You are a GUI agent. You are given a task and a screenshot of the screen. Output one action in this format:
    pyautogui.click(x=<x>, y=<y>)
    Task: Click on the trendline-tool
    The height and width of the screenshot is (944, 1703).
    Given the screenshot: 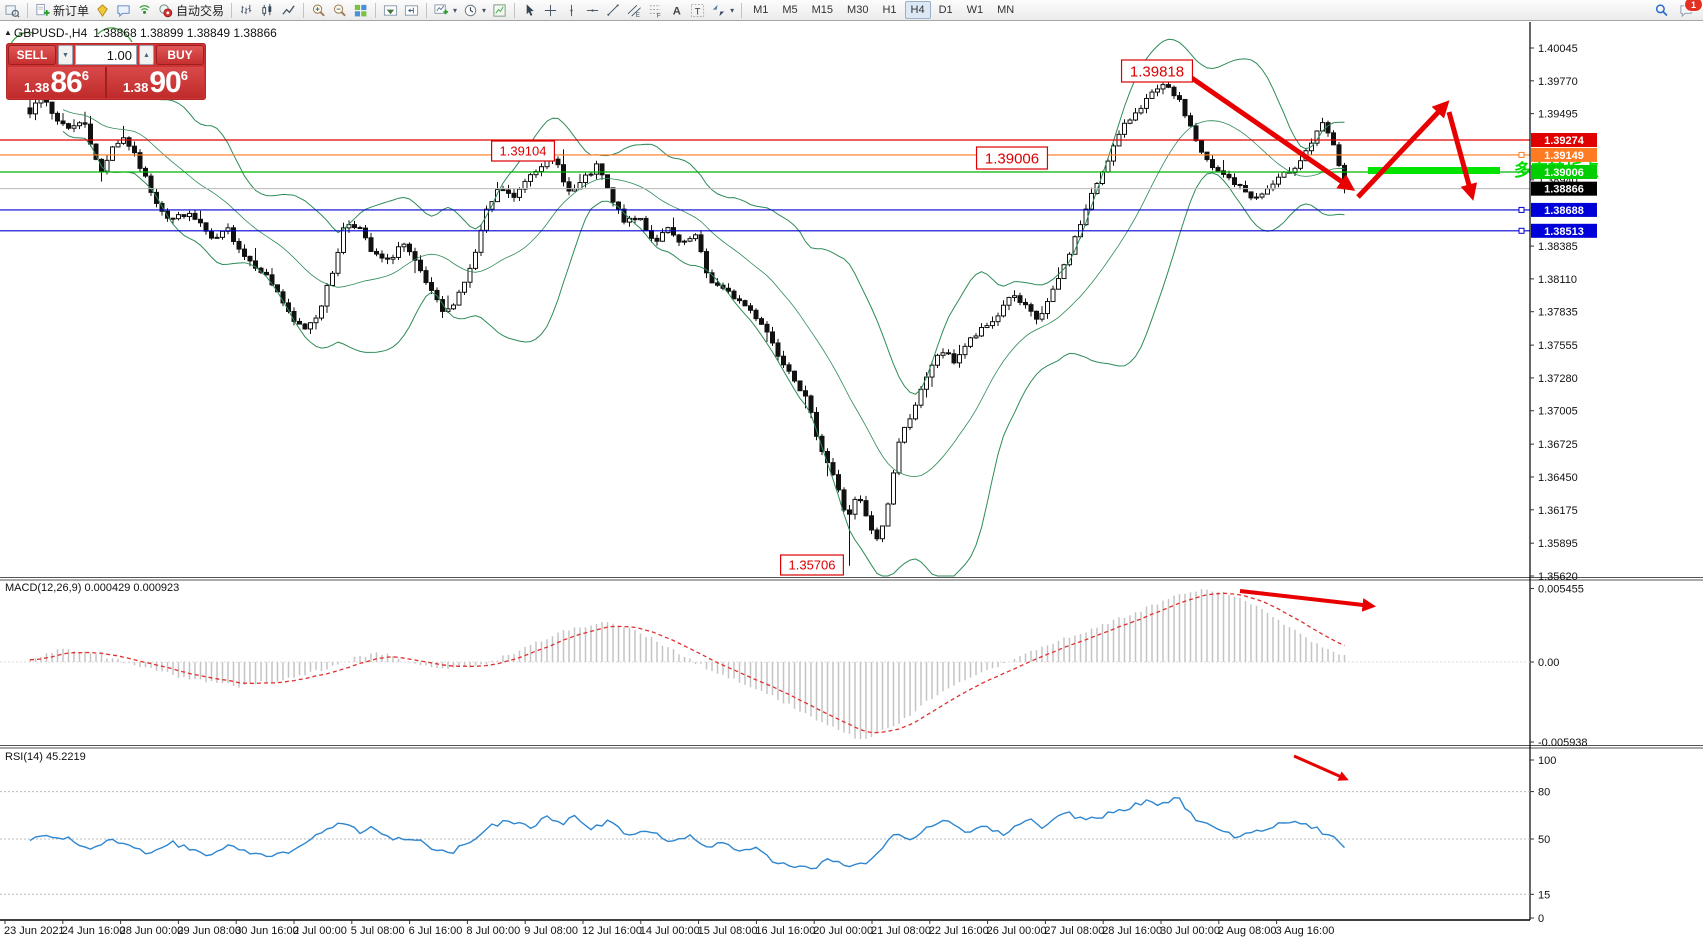 What is the action you would take?
    pyautogui.click(x=613, y=10)
    